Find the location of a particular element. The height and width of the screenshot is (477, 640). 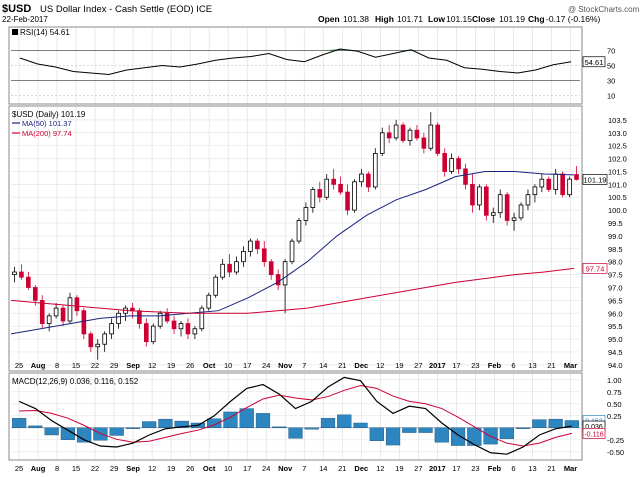

price-y-tick: 99.0 is located at coordinates (615, 236).